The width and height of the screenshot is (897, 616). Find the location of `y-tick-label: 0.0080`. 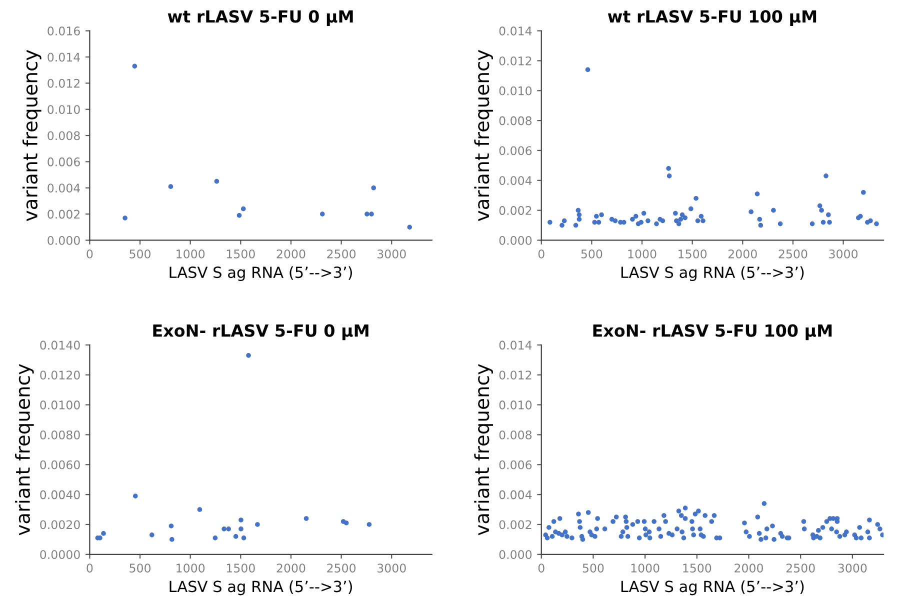

y-tick-label: 0.0080 is located at coordinates (60, 435).